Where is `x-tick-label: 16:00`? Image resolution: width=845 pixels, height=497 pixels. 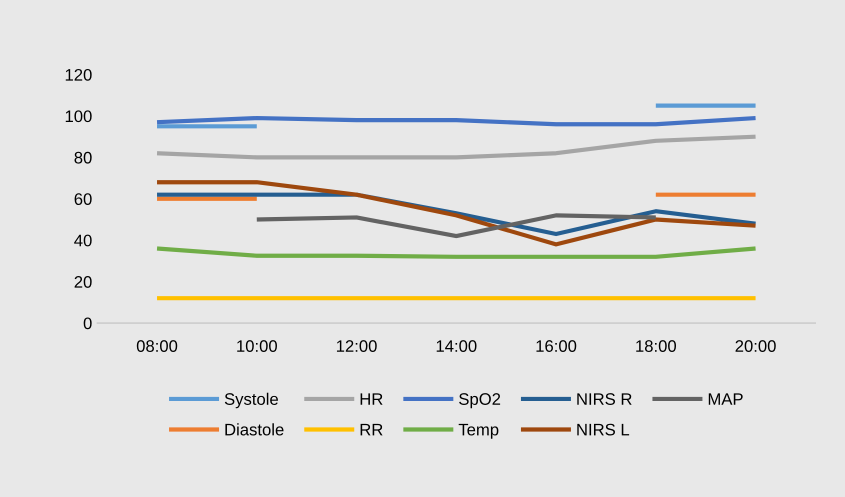 x-tick-label: 16:00 is located at coordinates (556, 346).